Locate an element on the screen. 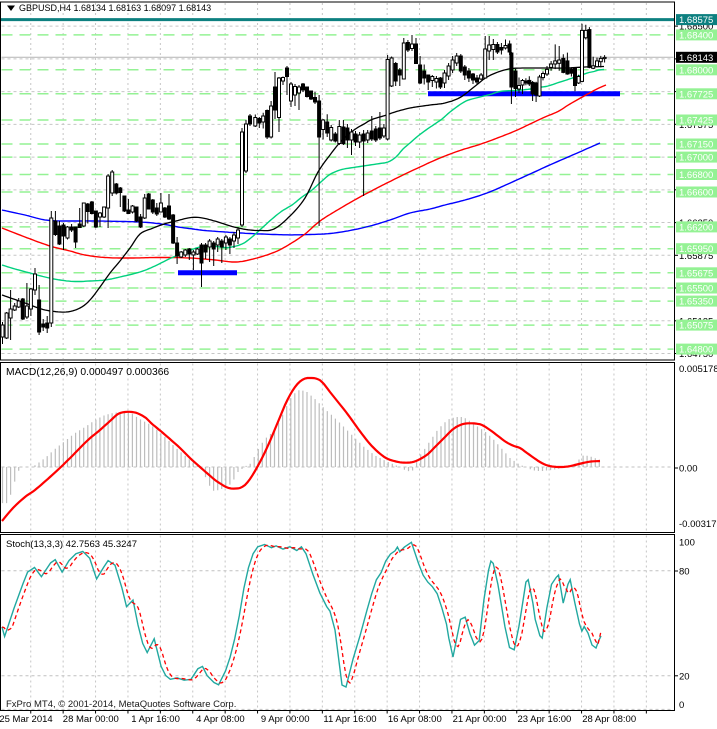 The width and height of the screenshot is (717, 729). svg-text: 1.66800 is located at coordinates (696, 175).